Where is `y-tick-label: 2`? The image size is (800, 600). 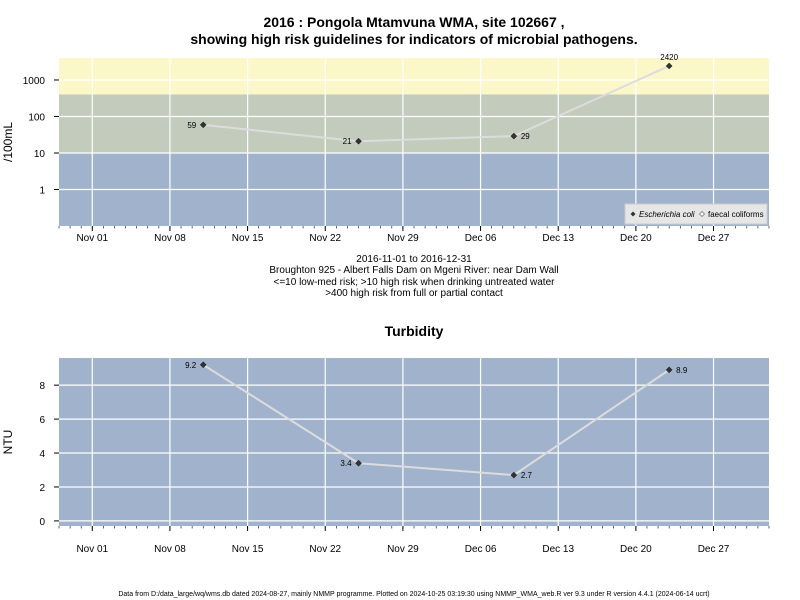
y-tick-label: 2 is located at coordinates (42, 488).